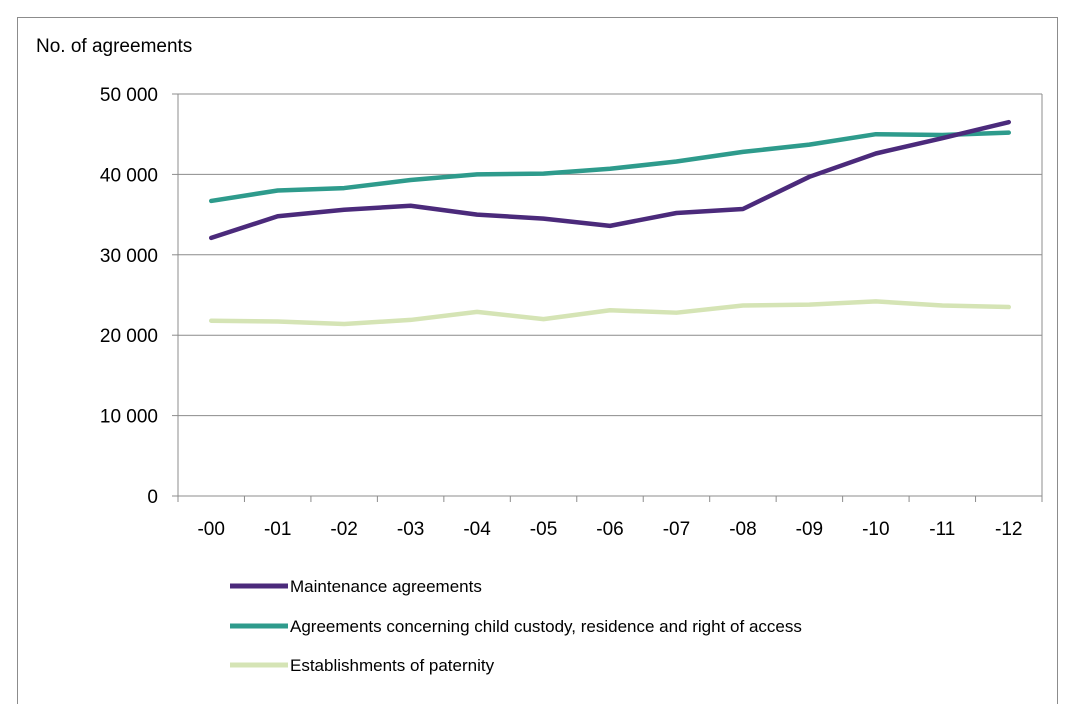 This screenshot has height=704, width=1077. I want to click on y-tick-label: 30 000, so click(129, 256).